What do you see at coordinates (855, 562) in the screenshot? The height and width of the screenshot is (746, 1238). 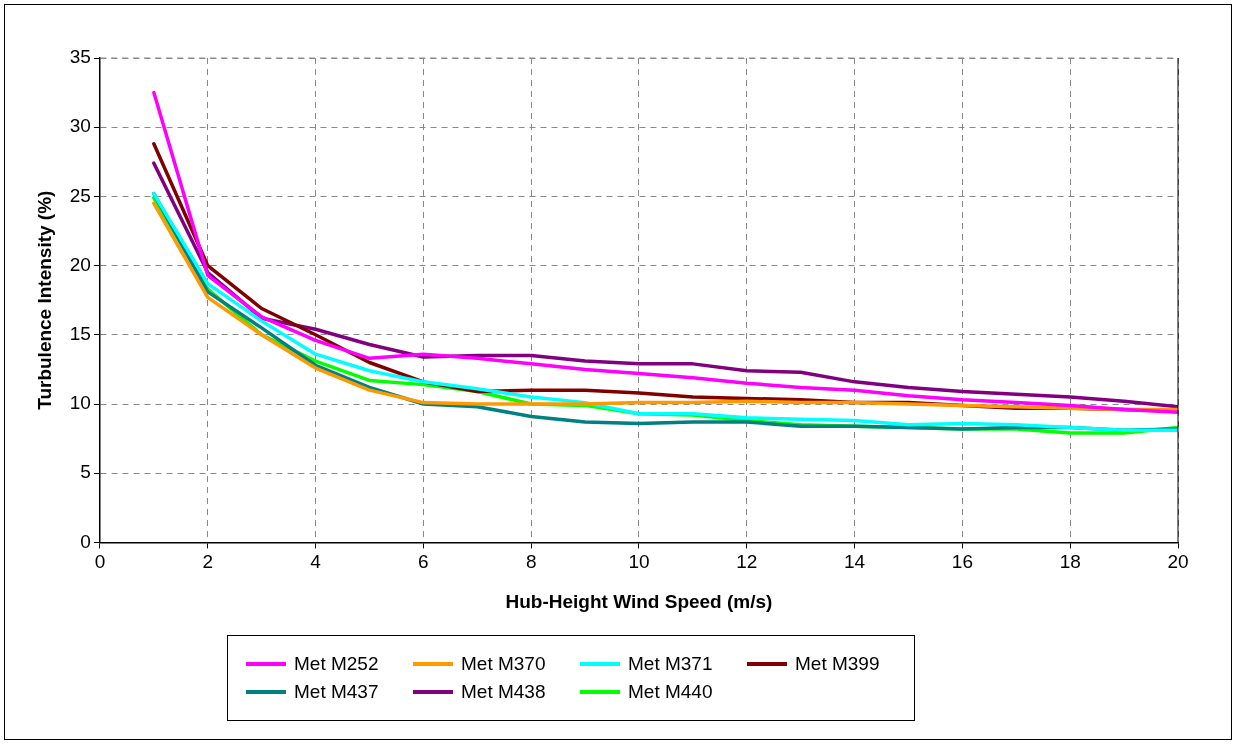 I see `x-tick-label: 14` at bounding box center [855, 562].